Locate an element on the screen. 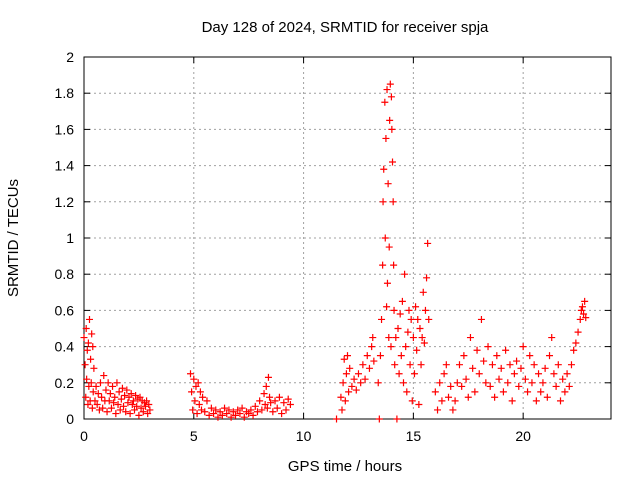 The width and height of the screenshot is (640, 480). y-tick-label: 0.4 is located at coordinates (65, 347).